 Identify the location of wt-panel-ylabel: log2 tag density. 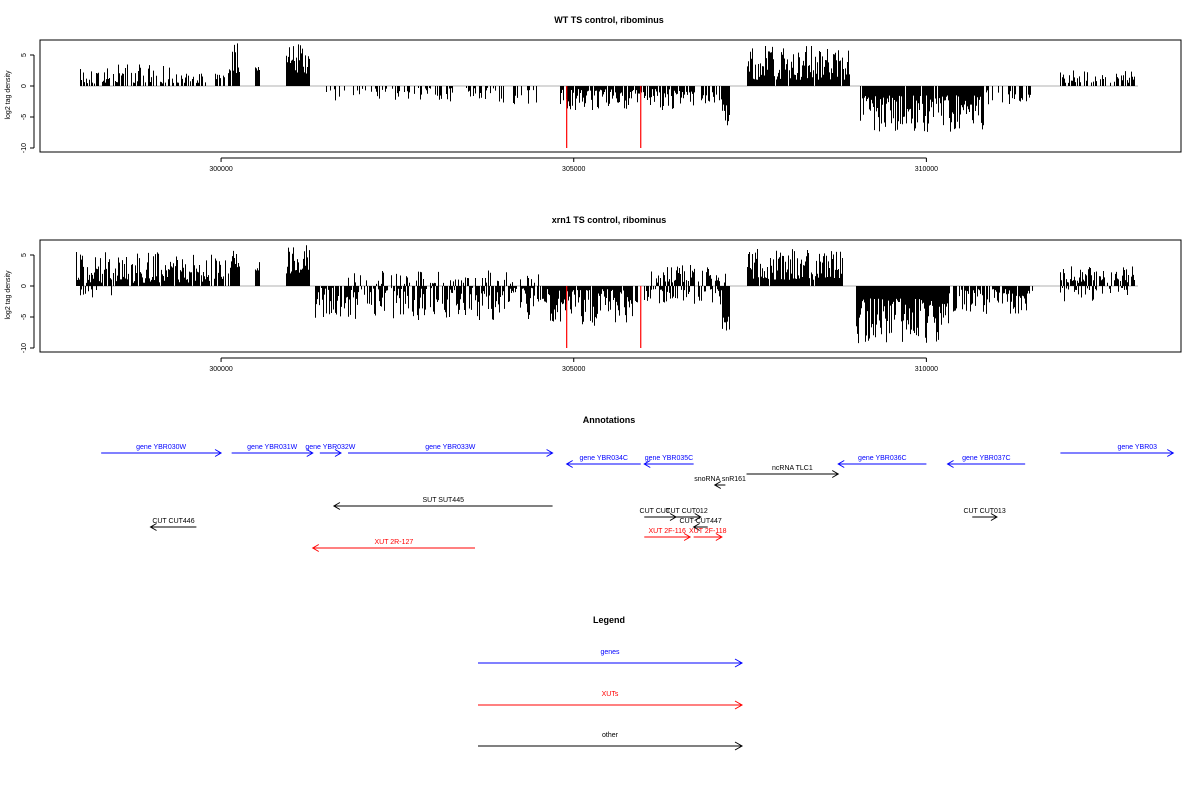
(8, 95).